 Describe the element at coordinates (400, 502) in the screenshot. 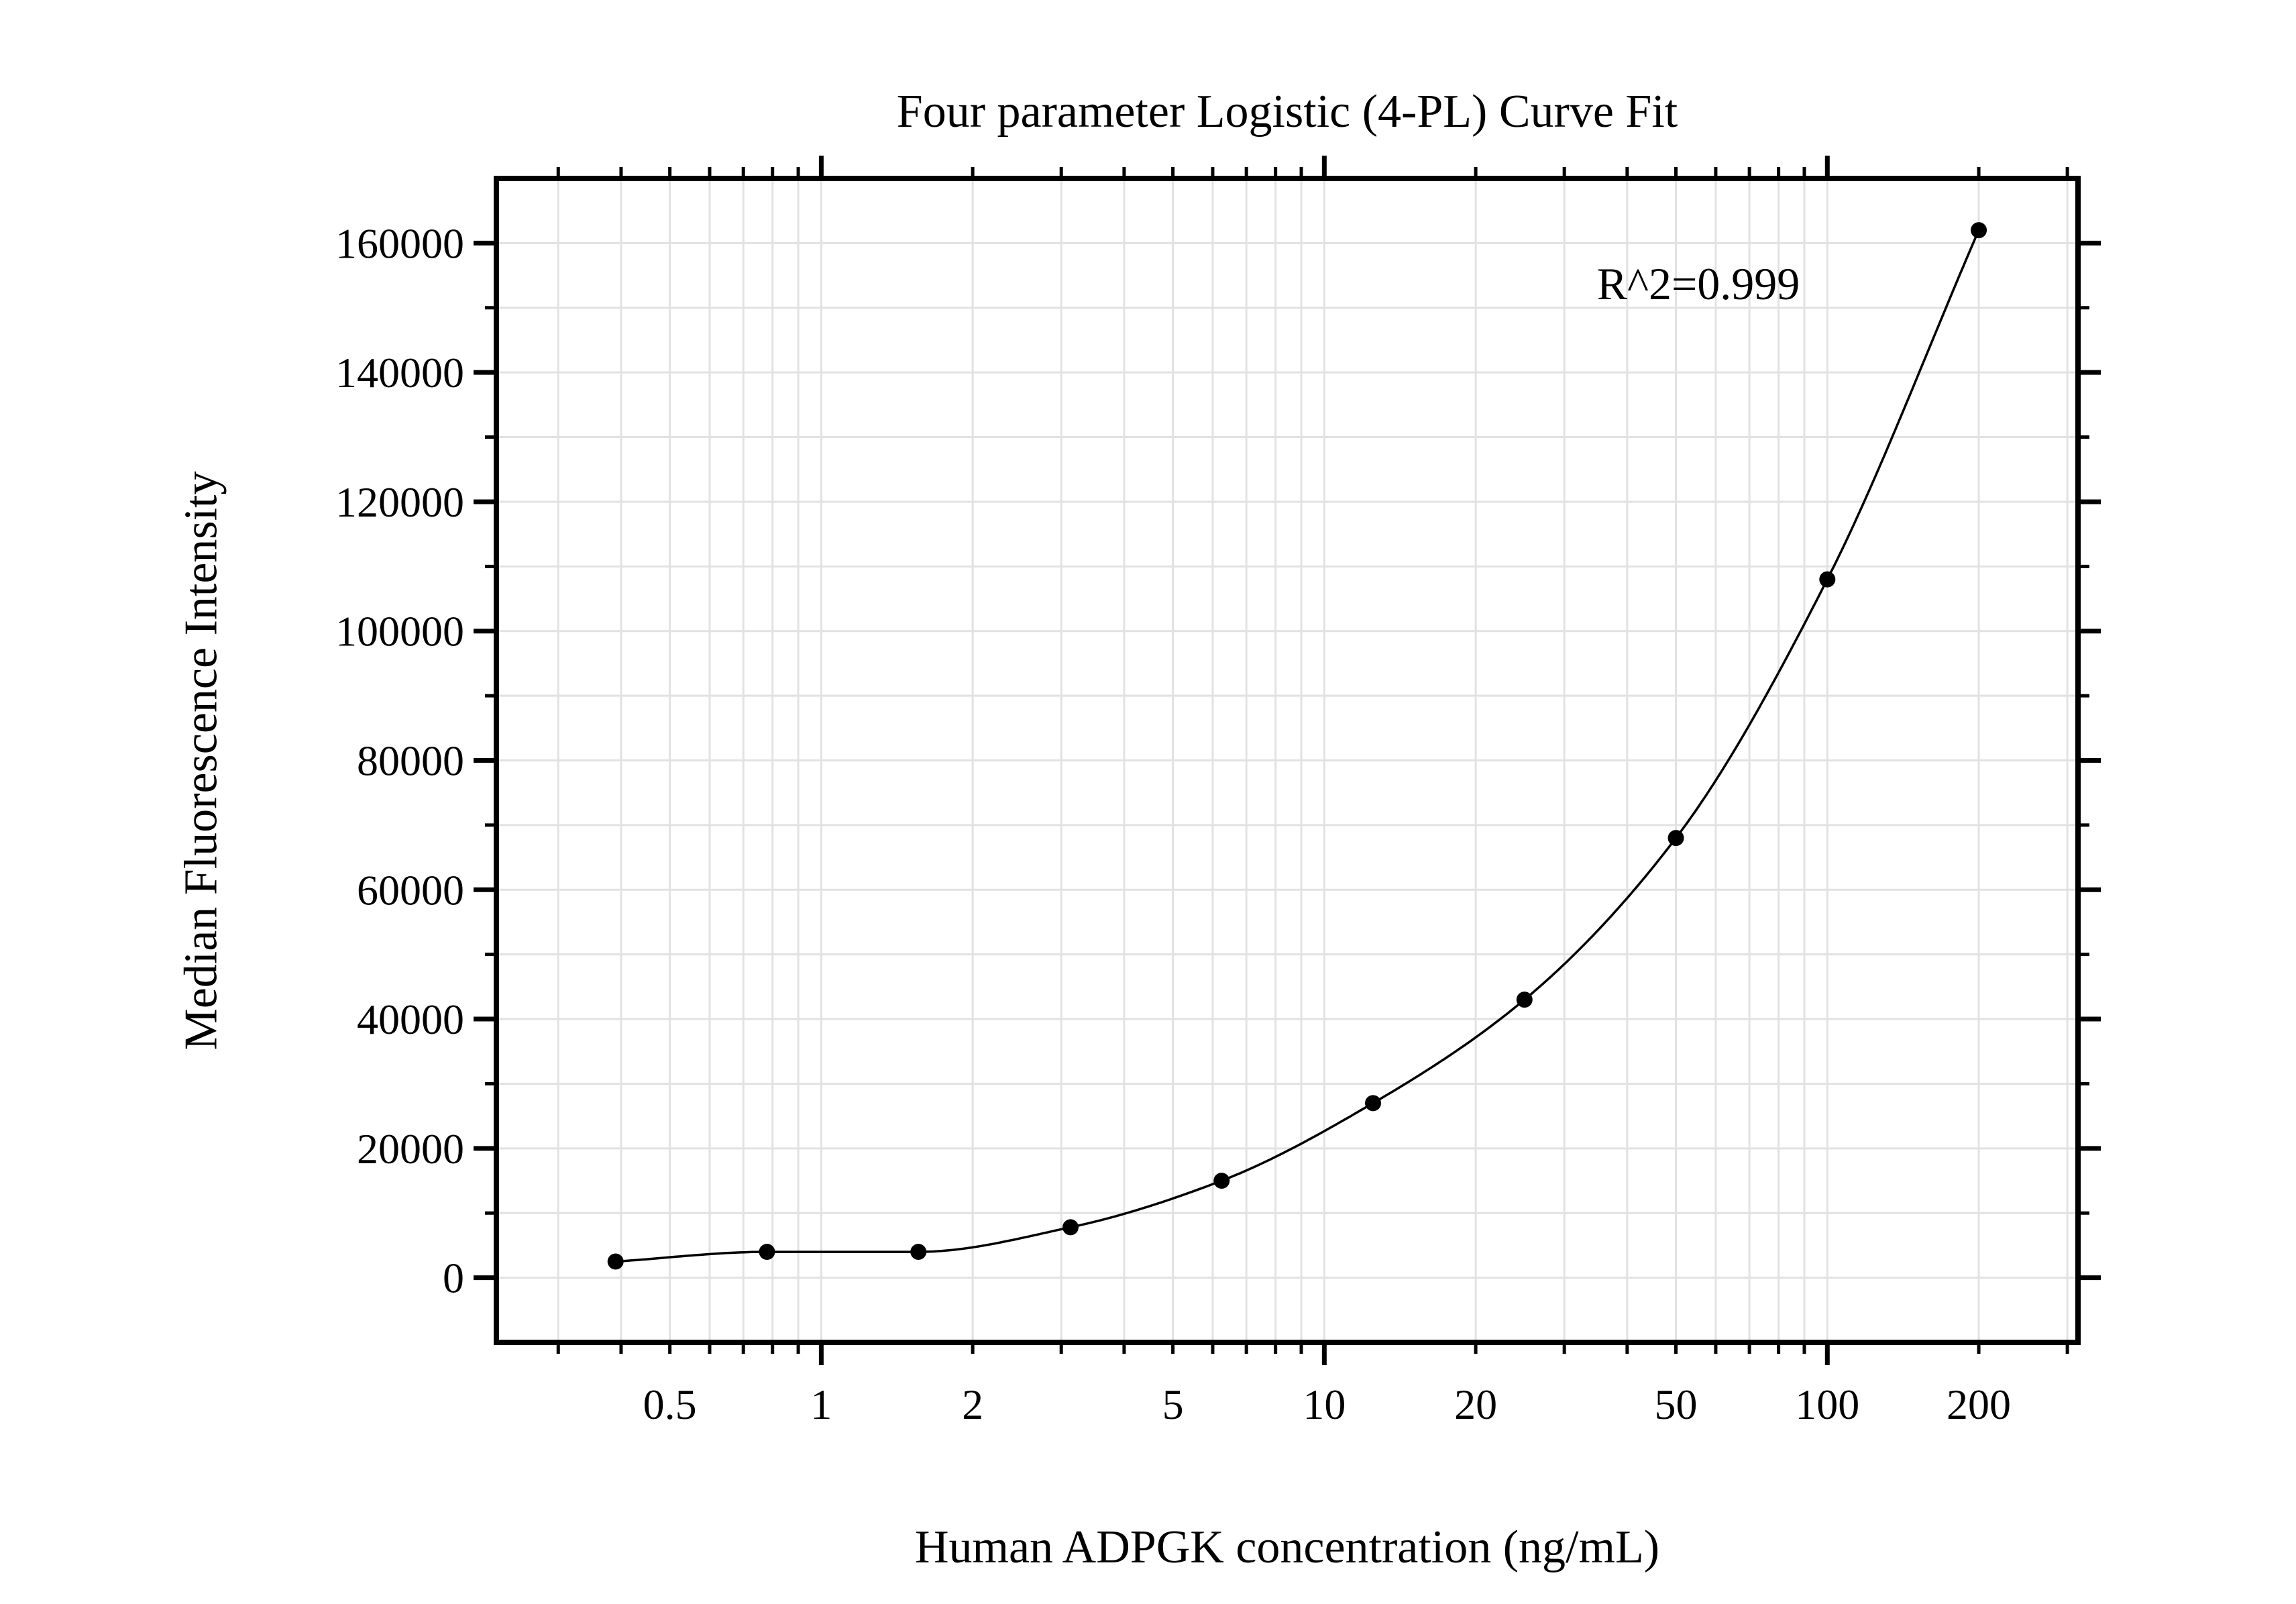

I see `y-tick-label: 120000` at that location.